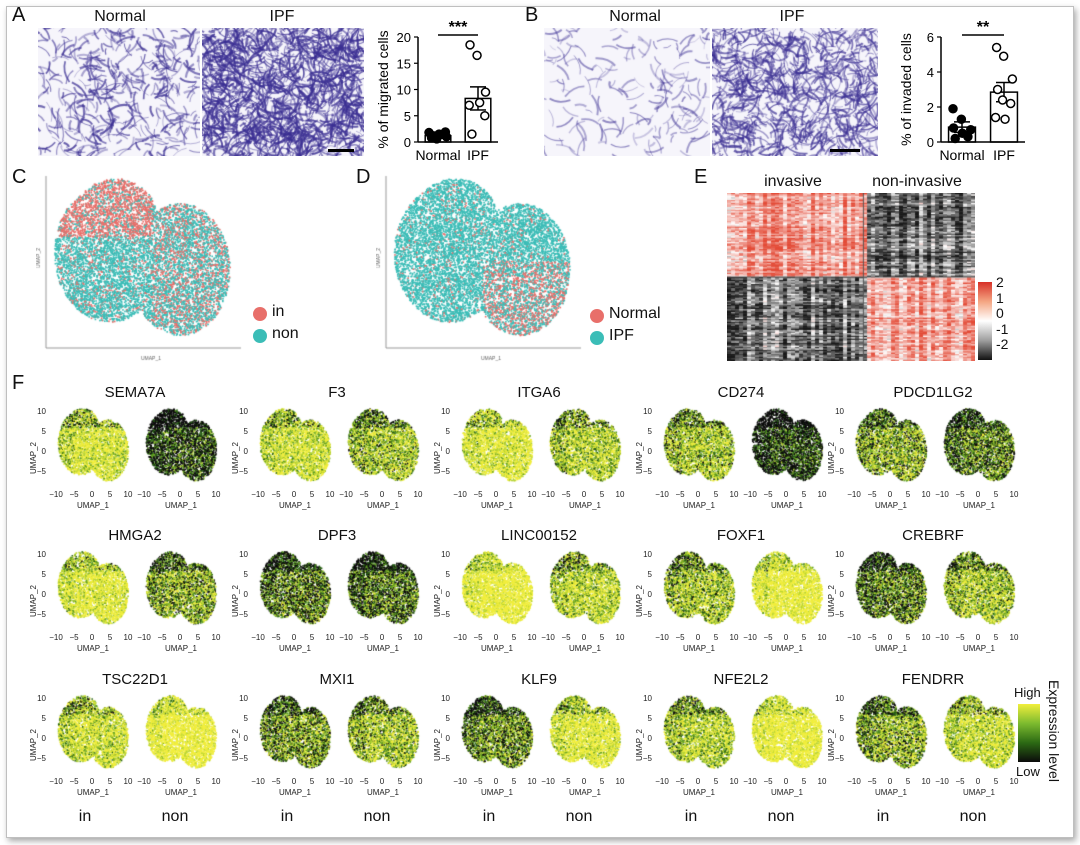 This screenshot has width=1080, height=845. What do you see at coordinates (1002, 328) in the screenshot?
I see `scale-tick: -1` at bounding box center [1002, 328].